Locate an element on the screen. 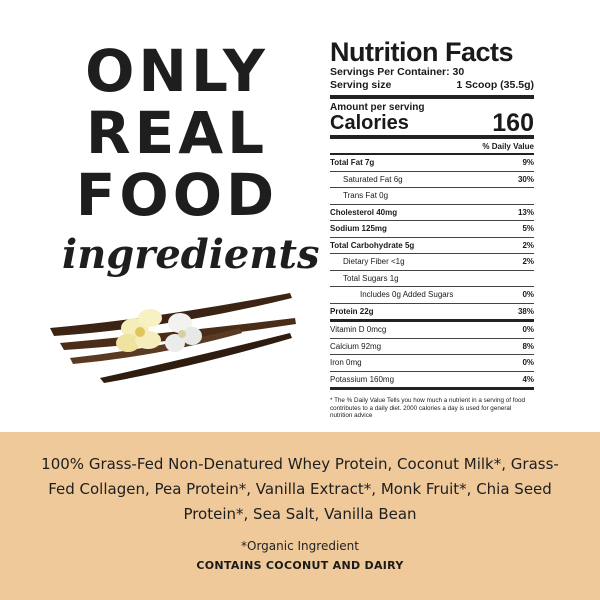 The height and width of the screenshot is (600, 600). nutrient-row: Trans Fat 0g is located at coordinates (432, 196).